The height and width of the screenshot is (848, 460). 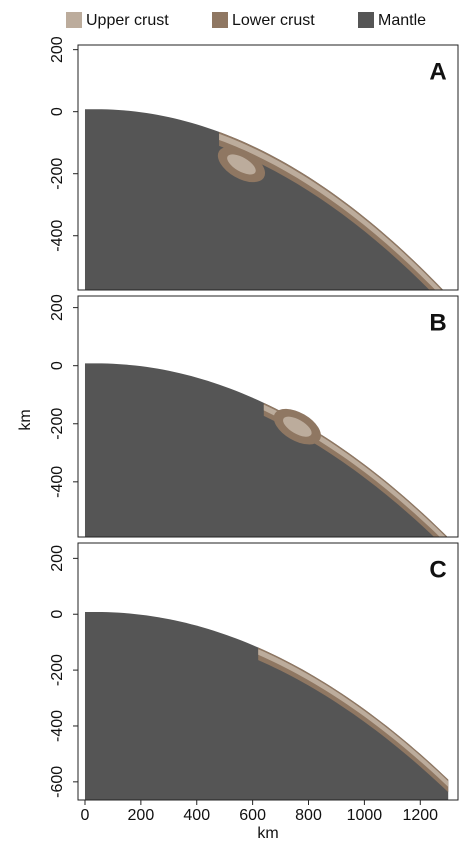 I want to click on y-tick-label: -600, so click(x=57, y=782).